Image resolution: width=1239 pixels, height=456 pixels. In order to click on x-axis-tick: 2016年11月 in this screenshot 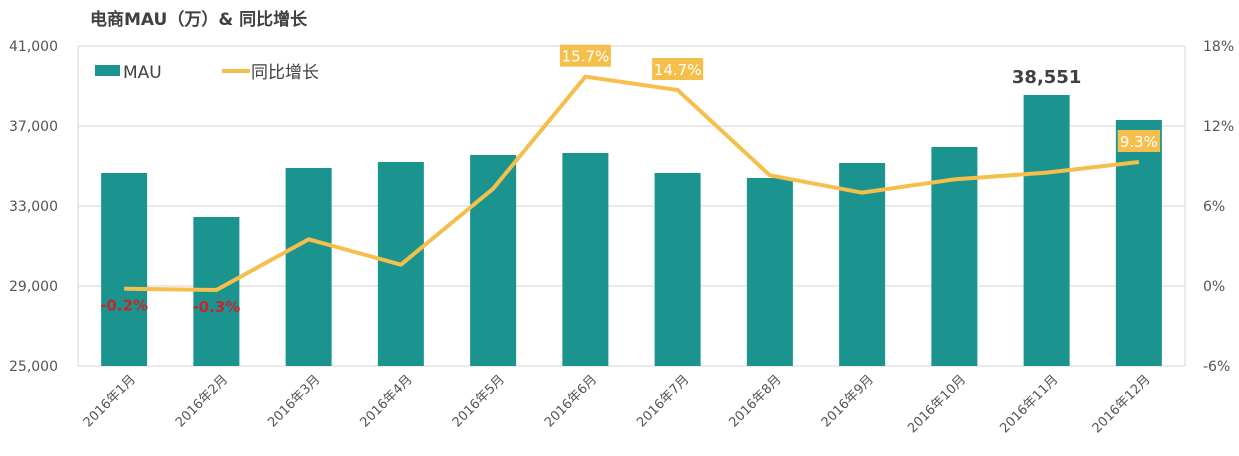, I will do `click(1029, 404)`.